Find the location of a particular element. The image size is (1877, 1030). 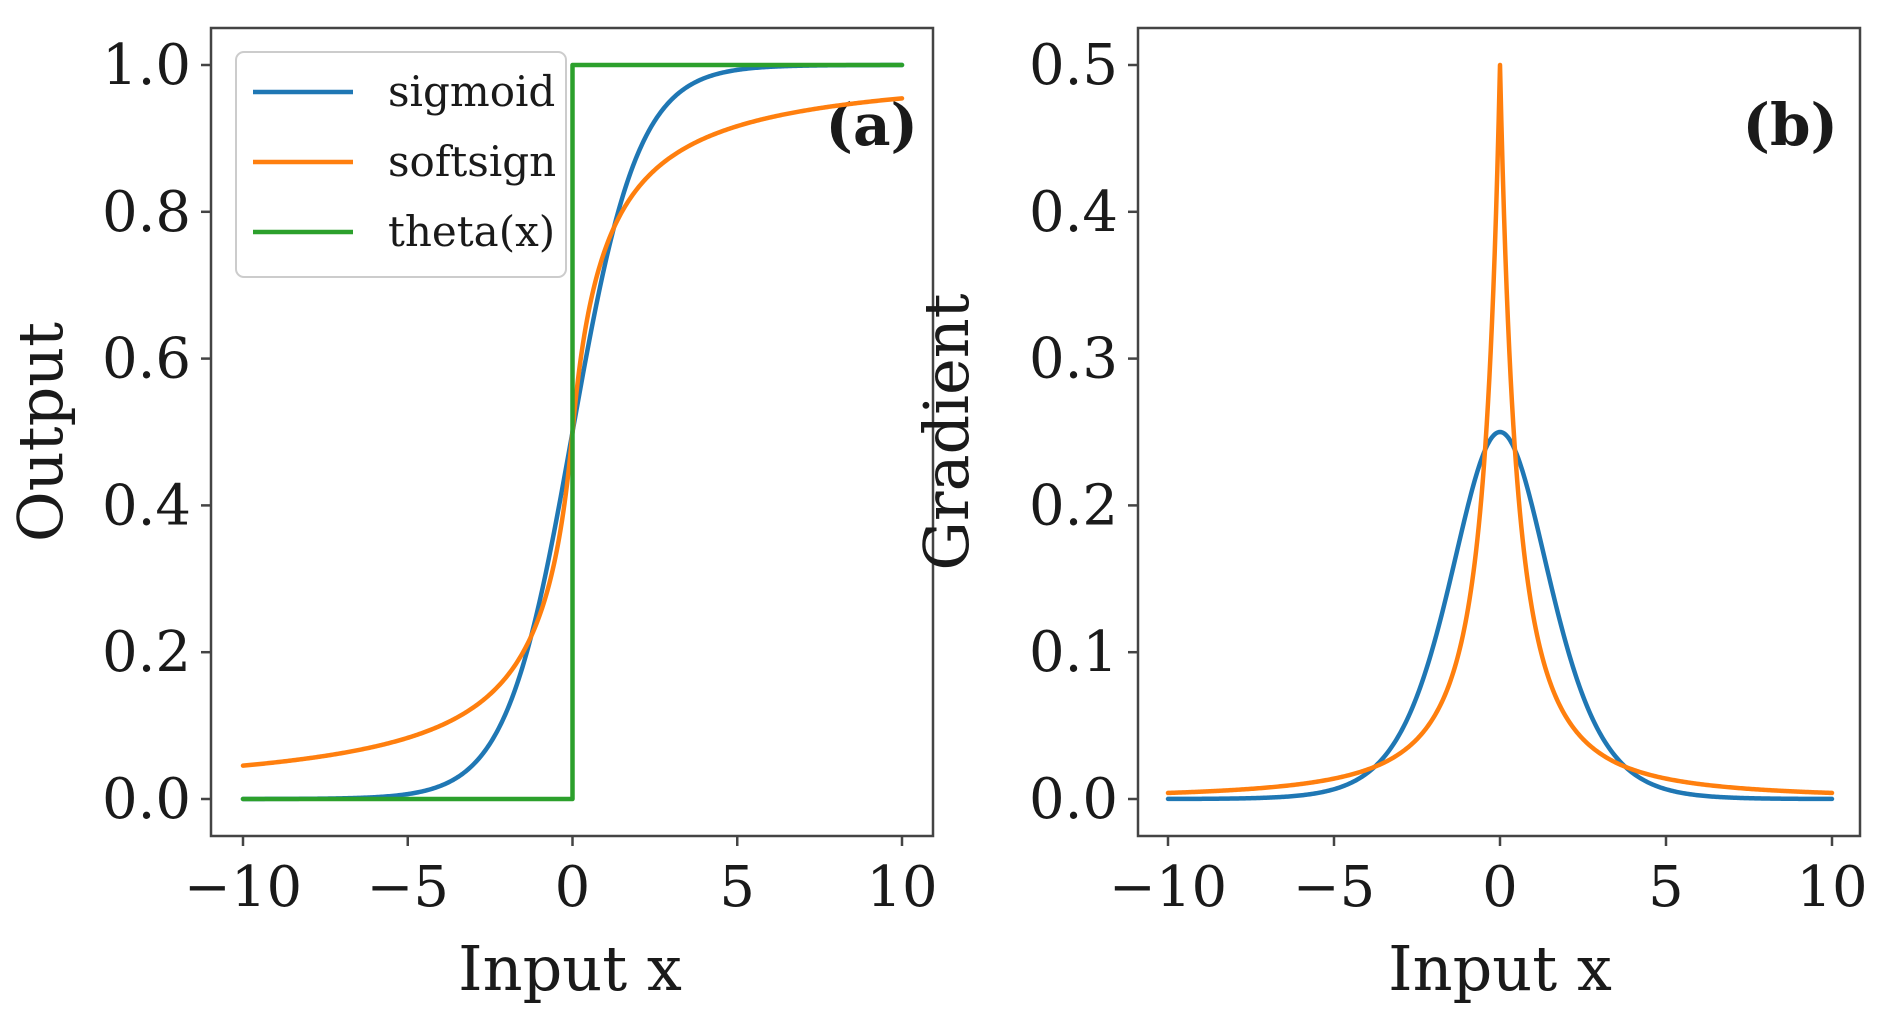

y-tick-label: 0.3 is located at coordinates (1073, 359).